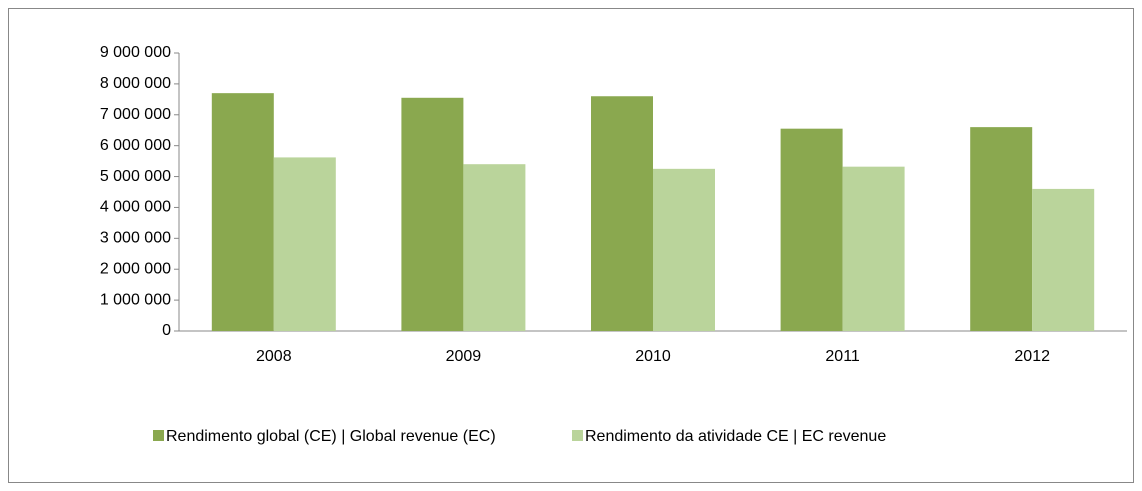  What do you see at coordinates (135, 238) in the screenshot?
I see `y-tick-label: 3 000 000` at bounding box center [135, 238].